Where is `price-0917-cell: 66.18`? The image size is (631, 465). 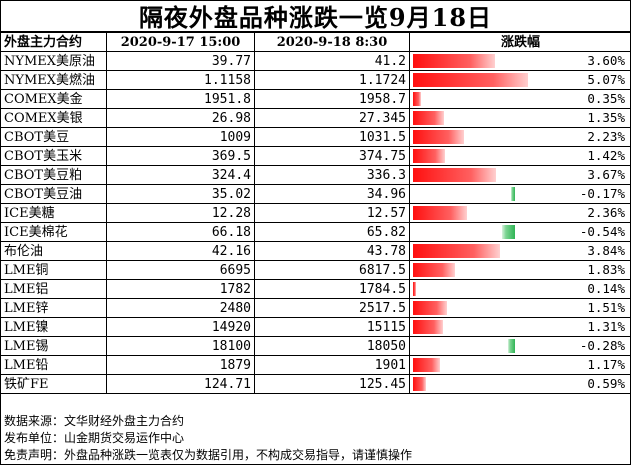 price-0917-cell: 66.18 is located at coordinates (180, 232).